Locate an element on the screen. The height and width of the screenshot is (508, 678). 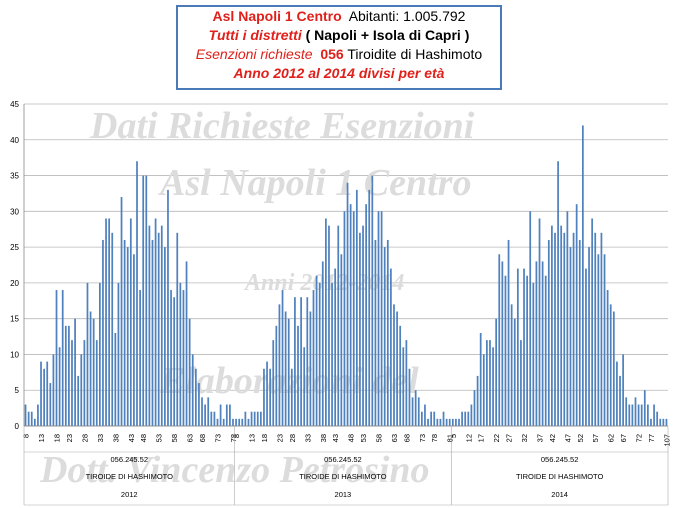
y-tick-label: 10 is located at coordinates (14, 354).